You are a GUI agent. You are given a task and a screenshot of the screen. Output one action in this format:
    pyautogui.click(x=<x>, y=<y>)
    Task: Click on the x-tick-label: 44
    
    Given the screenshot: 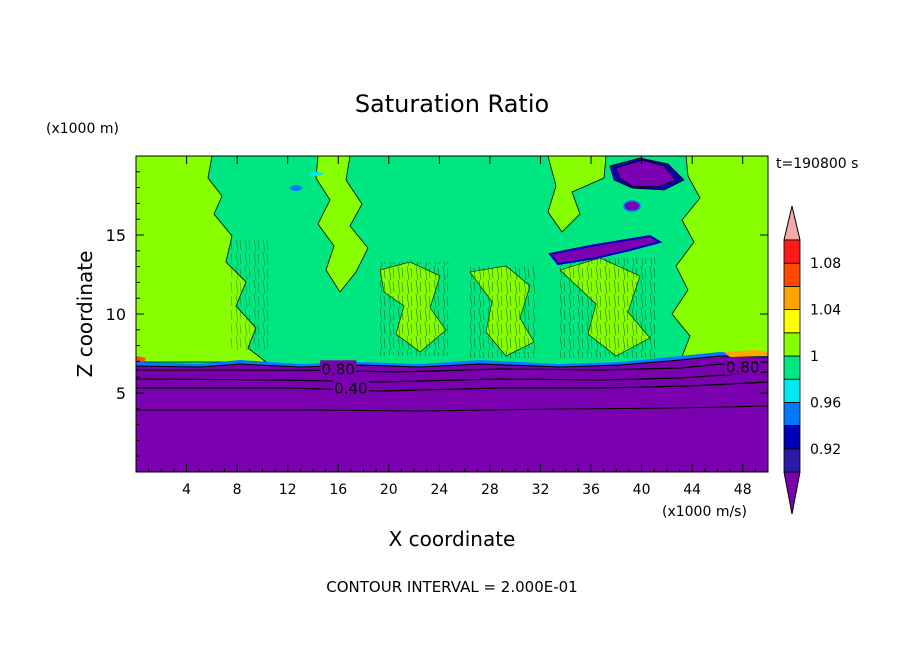 What is the action you would take?
    pyautogui.click(x=692, y=490)
    